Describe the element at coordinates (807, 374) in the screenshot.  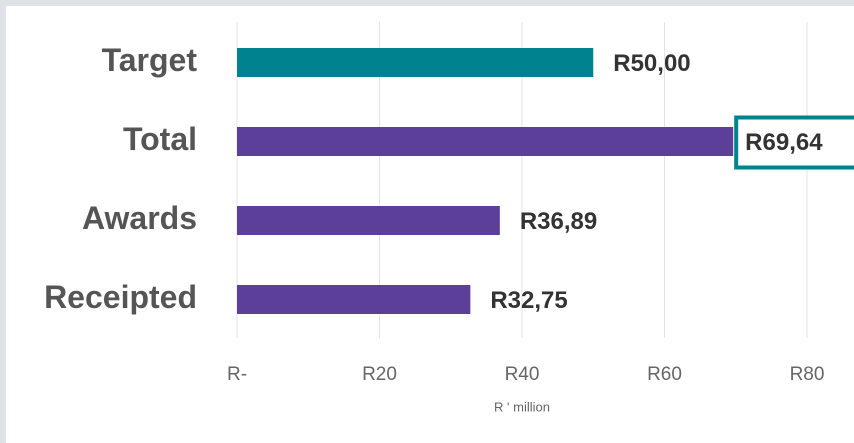
I see `x-tick-label: R80` at that location.